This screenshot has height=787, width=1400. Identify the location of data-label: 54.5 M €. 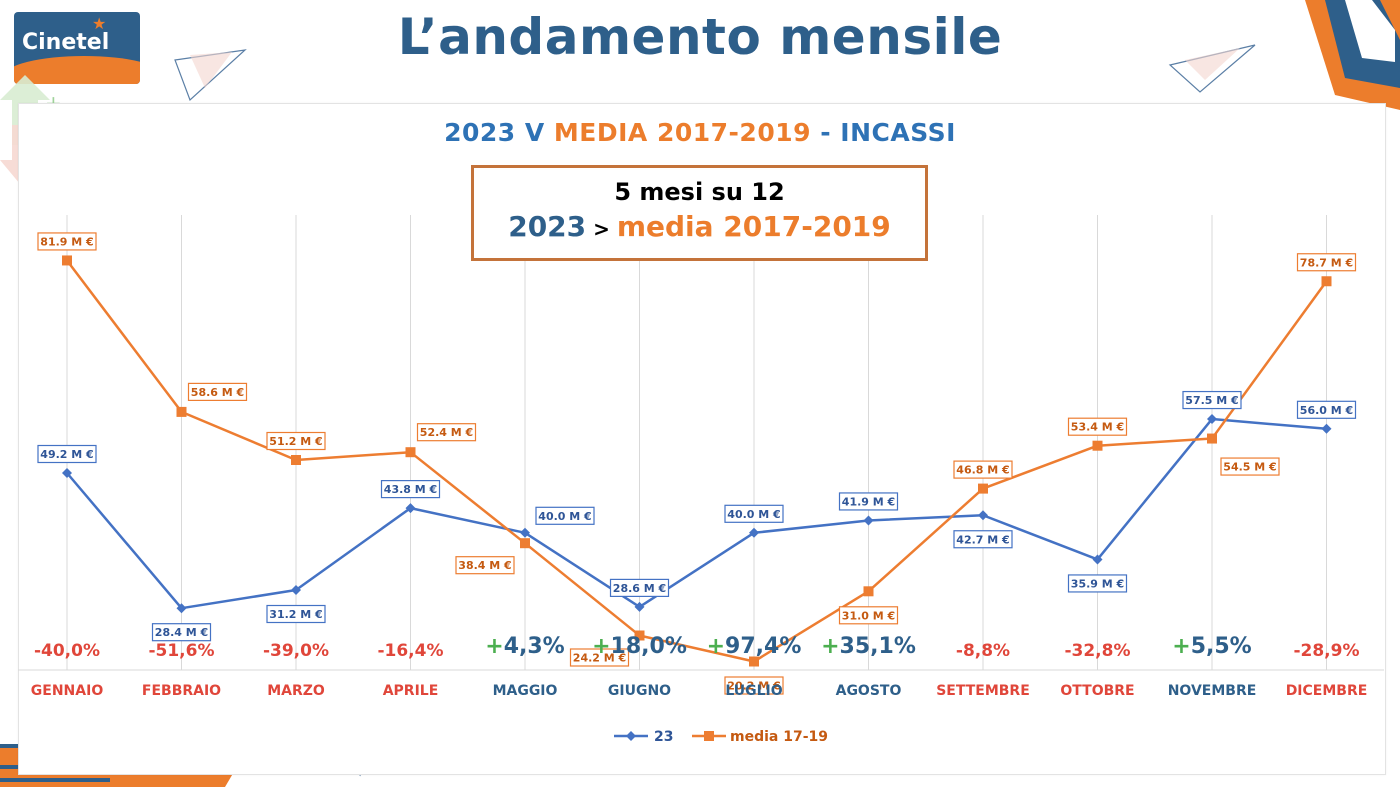
(1249, 467).